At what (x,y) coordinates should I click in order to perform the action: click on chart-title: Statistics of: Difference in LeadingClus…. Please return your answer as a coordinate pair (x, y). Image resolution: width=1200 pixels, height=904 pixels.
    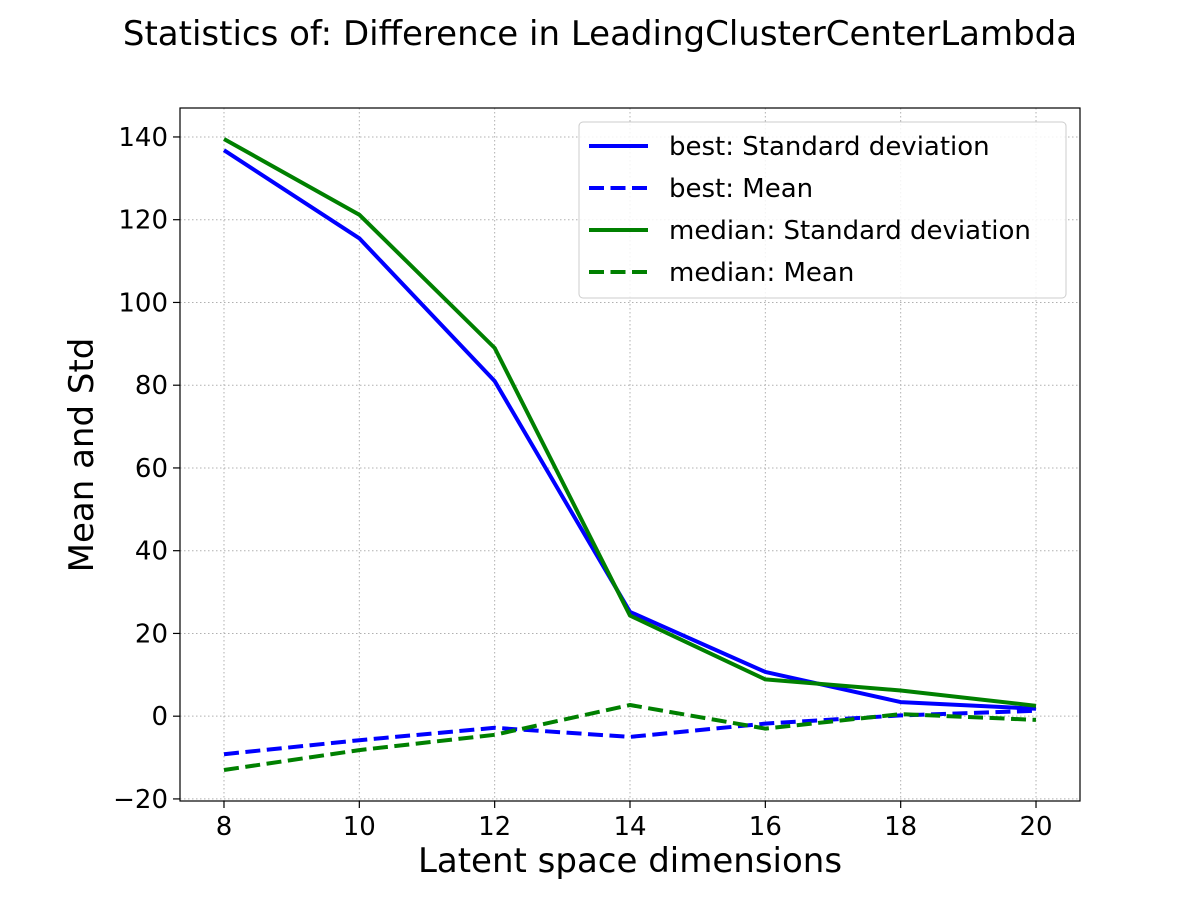
    Looking at the image, I should click on (600, 34).